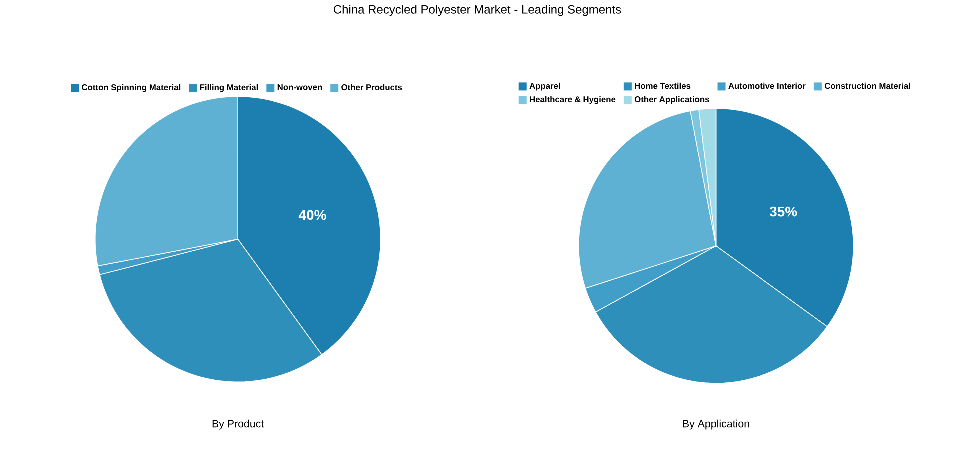 Image resolution: width=955 pixels, height=454 pixels. I want to click on legend-label: Non-woven, so click(300, 87).